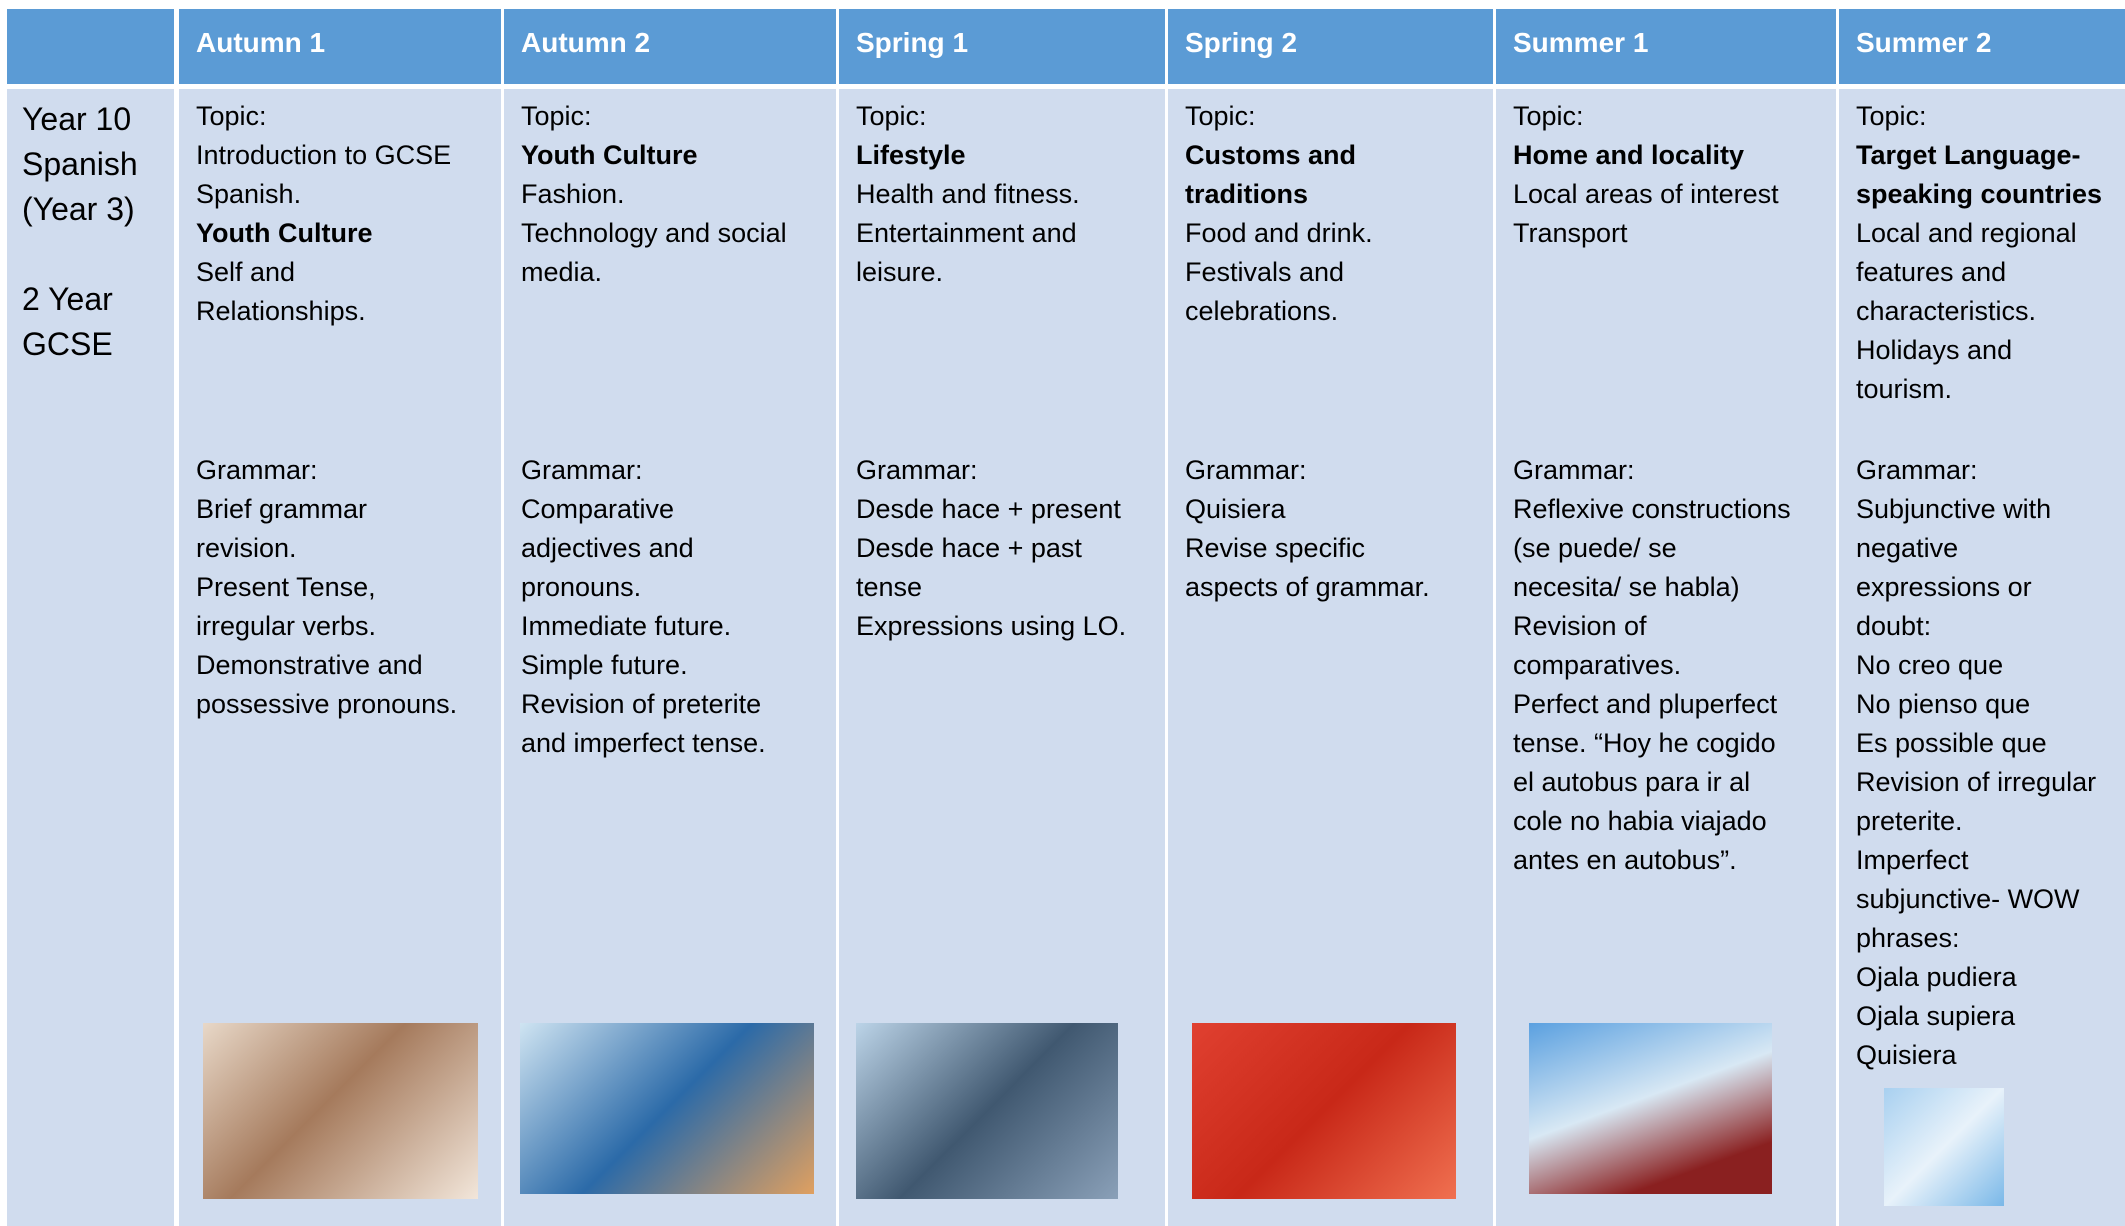 The width and height of the screenshot is (2125, 1226). Describe the element at coordinates (1640, 821) in the screenshot. I see `grammar-line: cole no habia viajado` at that location.